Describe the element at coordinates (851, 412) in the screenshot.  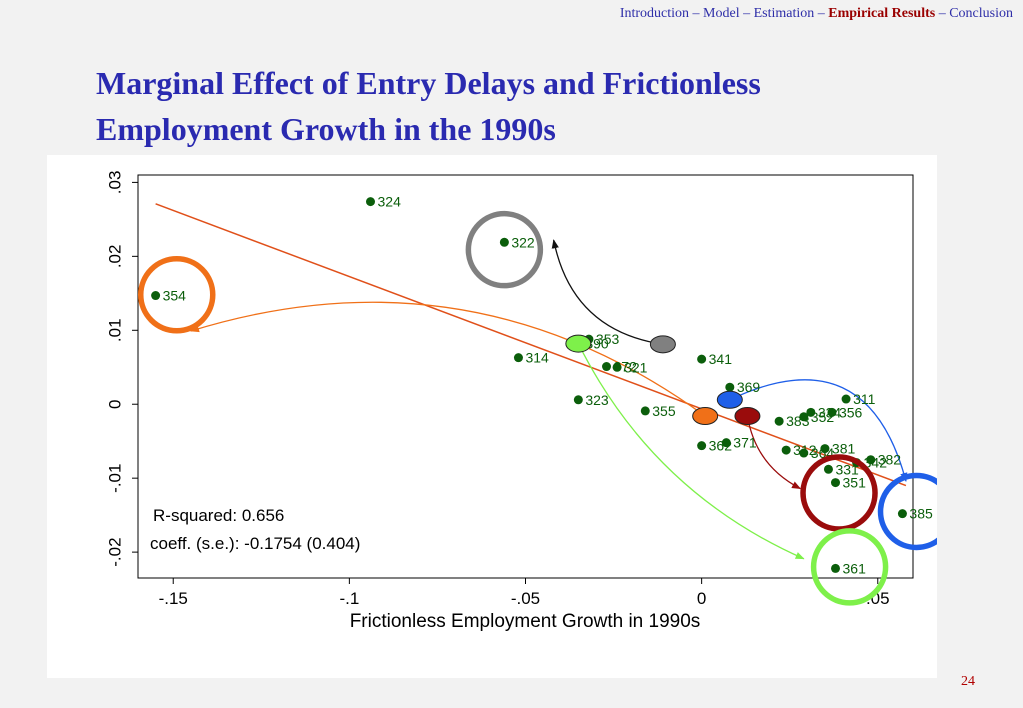
I see `point-label: 356` at that location.